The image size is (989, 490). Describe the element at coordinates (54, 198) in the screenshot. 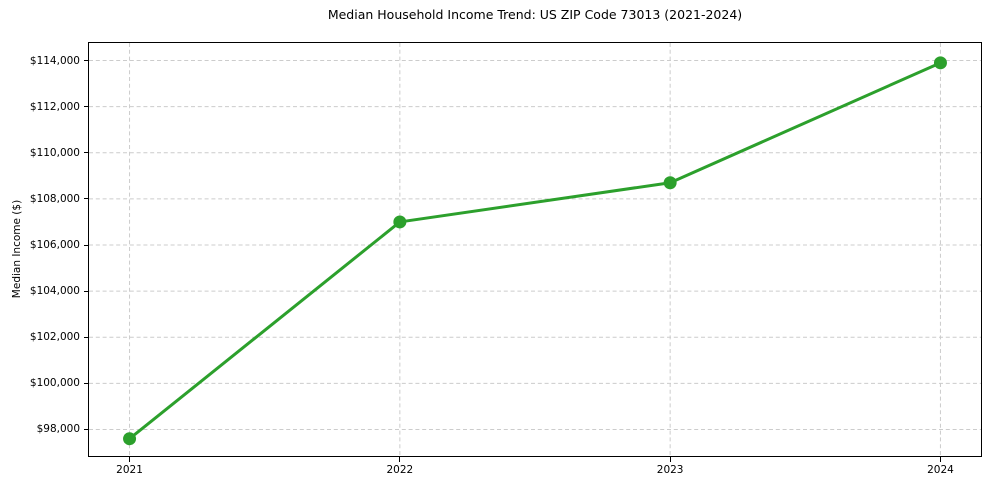

I see `y-tick-label: $108,000` at that location.